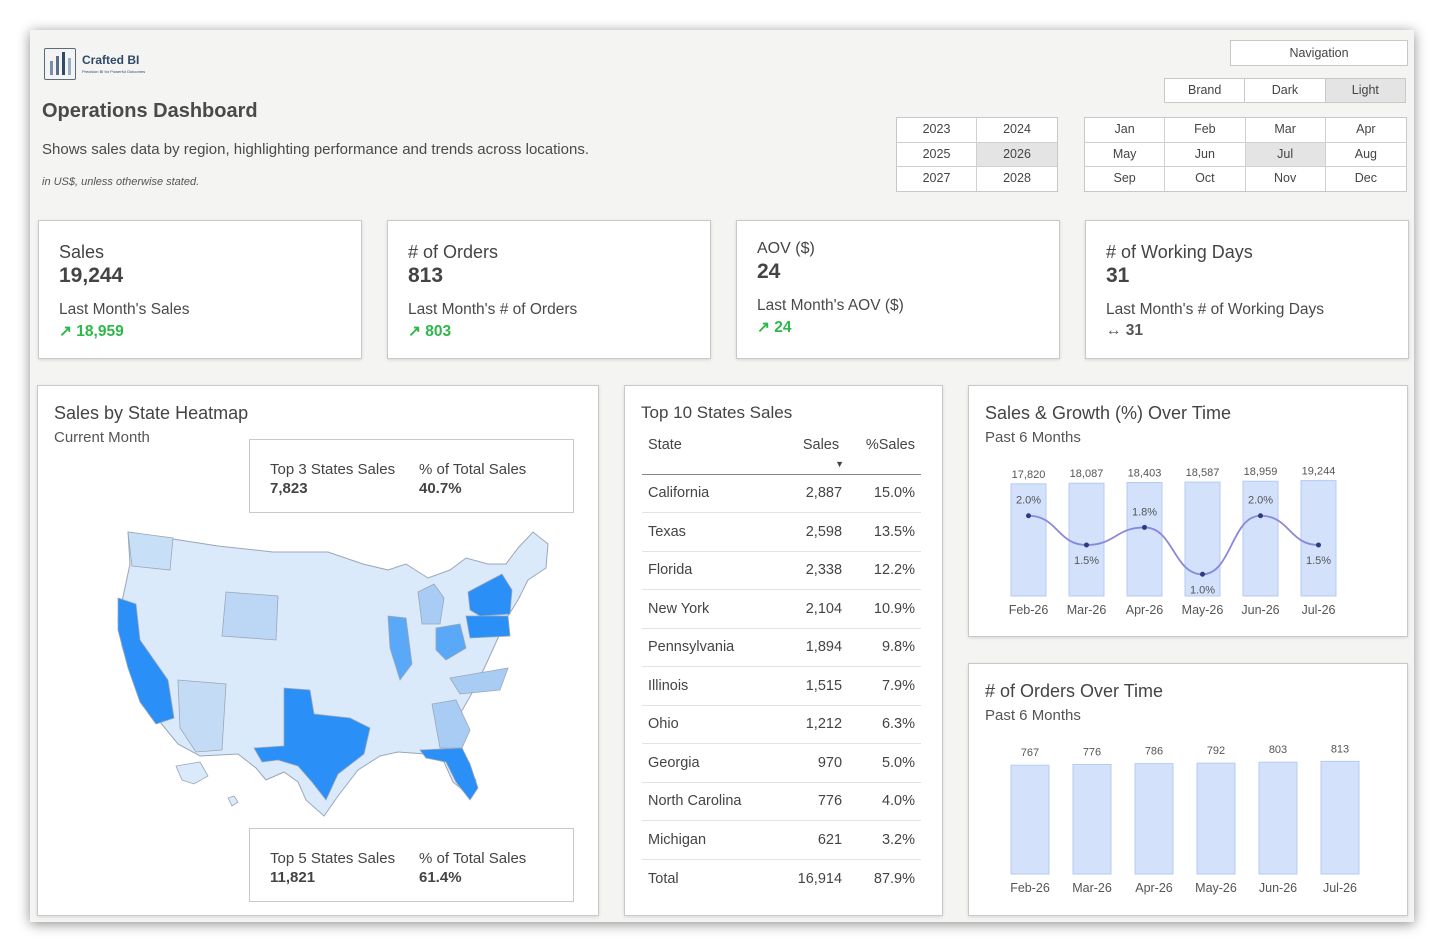  What do you see at coordinates (150, 551) in the screenshot?
I see `state-washington` at bounding box center [150, 551].